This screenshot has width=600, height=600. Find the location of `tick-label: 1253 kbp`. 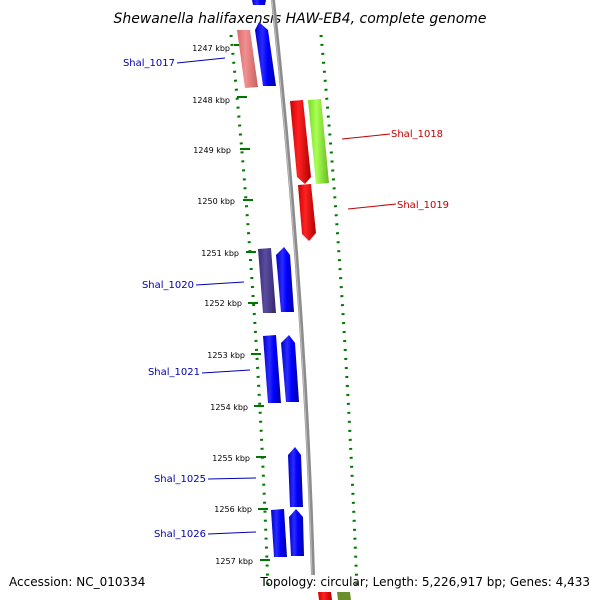

tick-label: 1253 kbp is located at coordinates (226, 355).